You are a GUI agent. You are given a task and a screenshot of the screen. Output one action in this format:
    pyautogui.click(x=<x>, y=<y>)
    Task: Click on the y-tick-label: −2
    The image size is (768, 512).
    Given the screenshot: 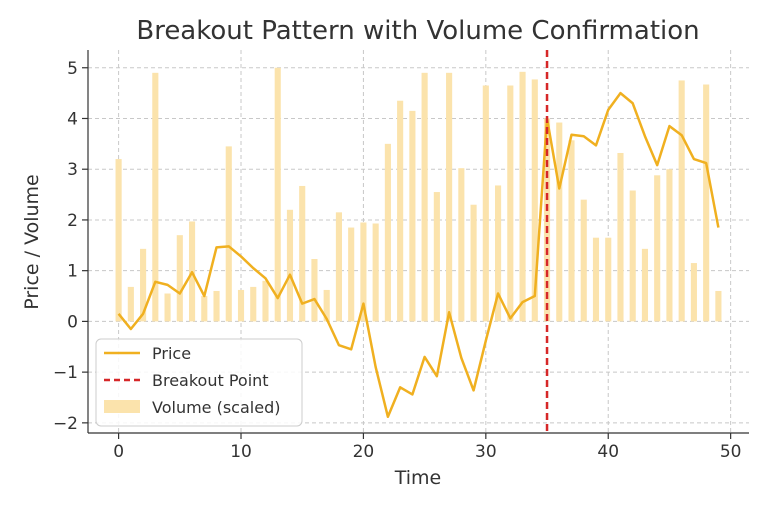 What is the action you would take?
    pyautogui.click(x=65, y=424)
    